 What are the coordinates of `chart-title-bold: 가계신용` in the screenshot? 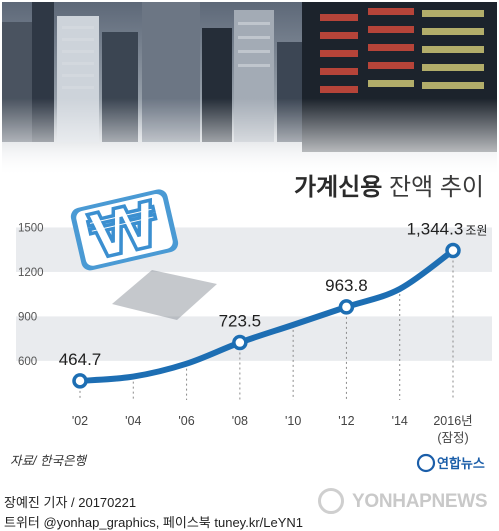 It's located at (338, 187).